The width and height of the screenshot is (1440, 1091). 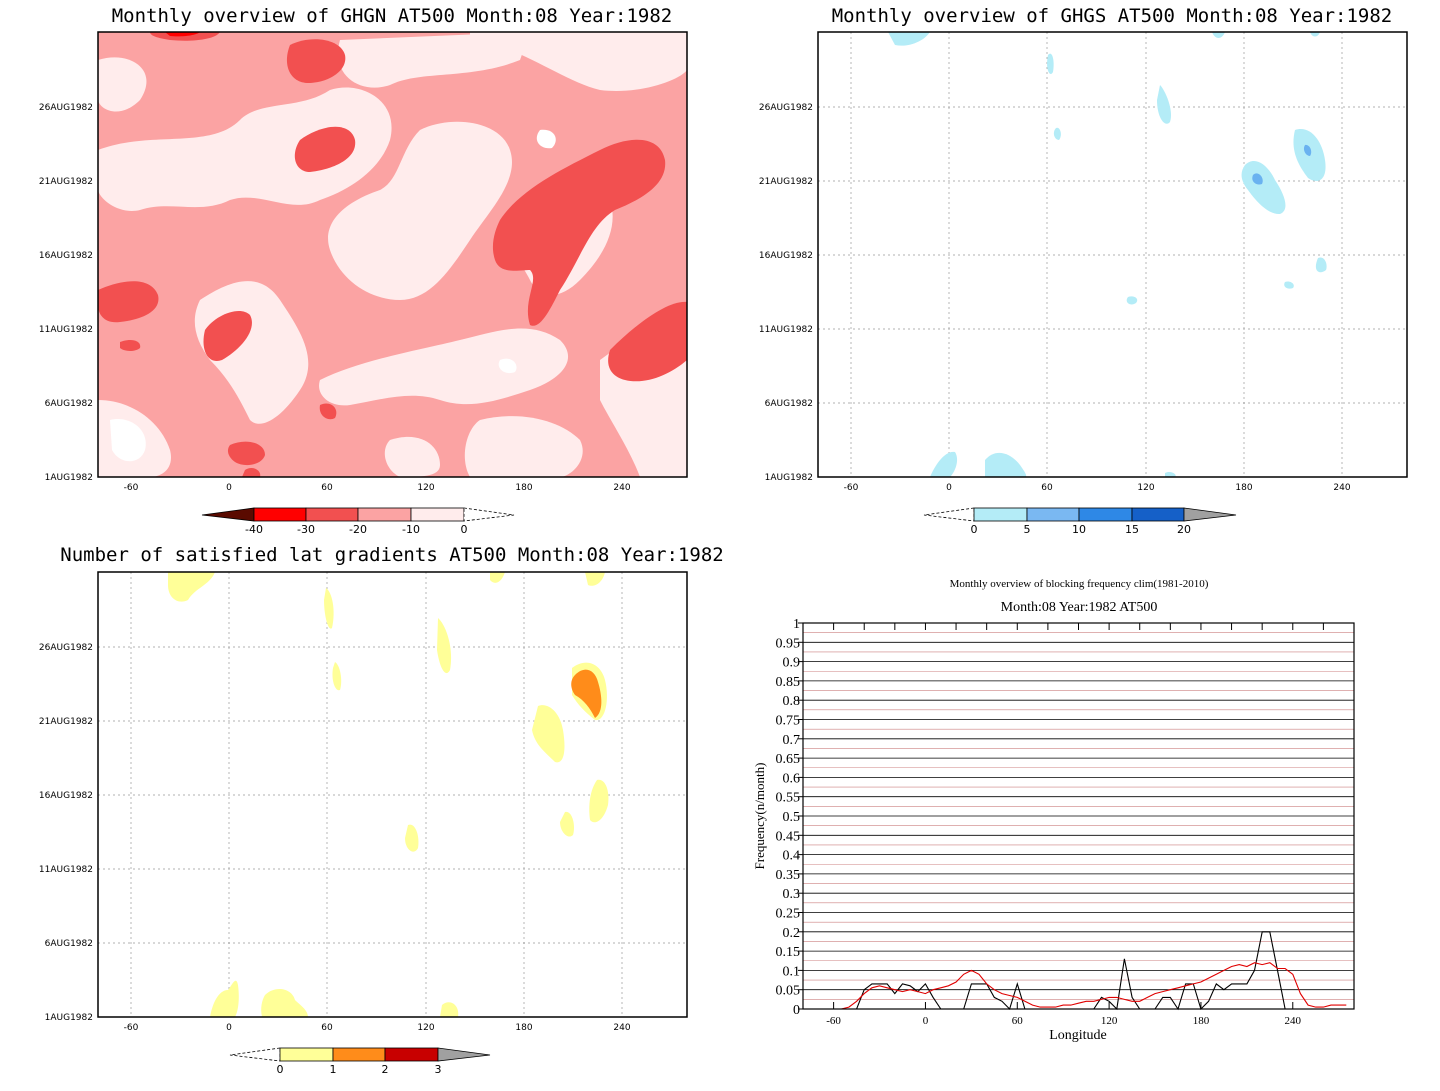 I want to click on y-tick-label: 0.6, so click(x=792, y=778).